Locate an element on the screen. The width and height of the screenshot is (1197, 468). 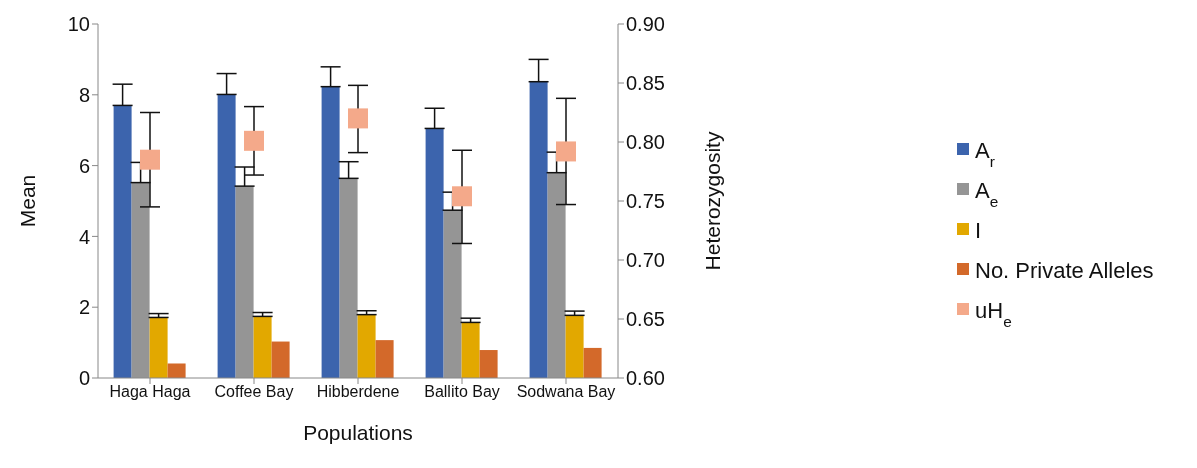
y2-tick-label: 0.70 is located at coordinates (645, 260).